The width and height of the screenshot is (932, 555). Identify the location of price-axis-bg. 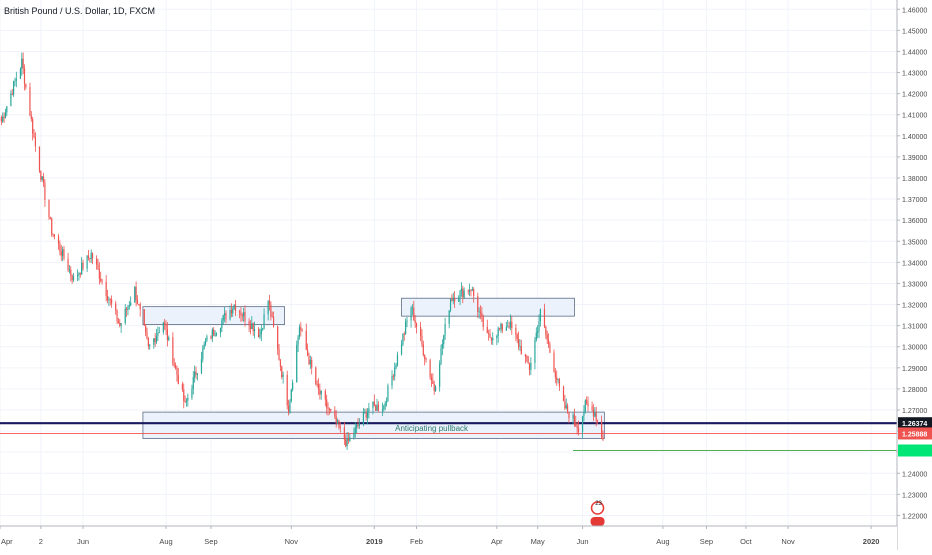
(914, 275).